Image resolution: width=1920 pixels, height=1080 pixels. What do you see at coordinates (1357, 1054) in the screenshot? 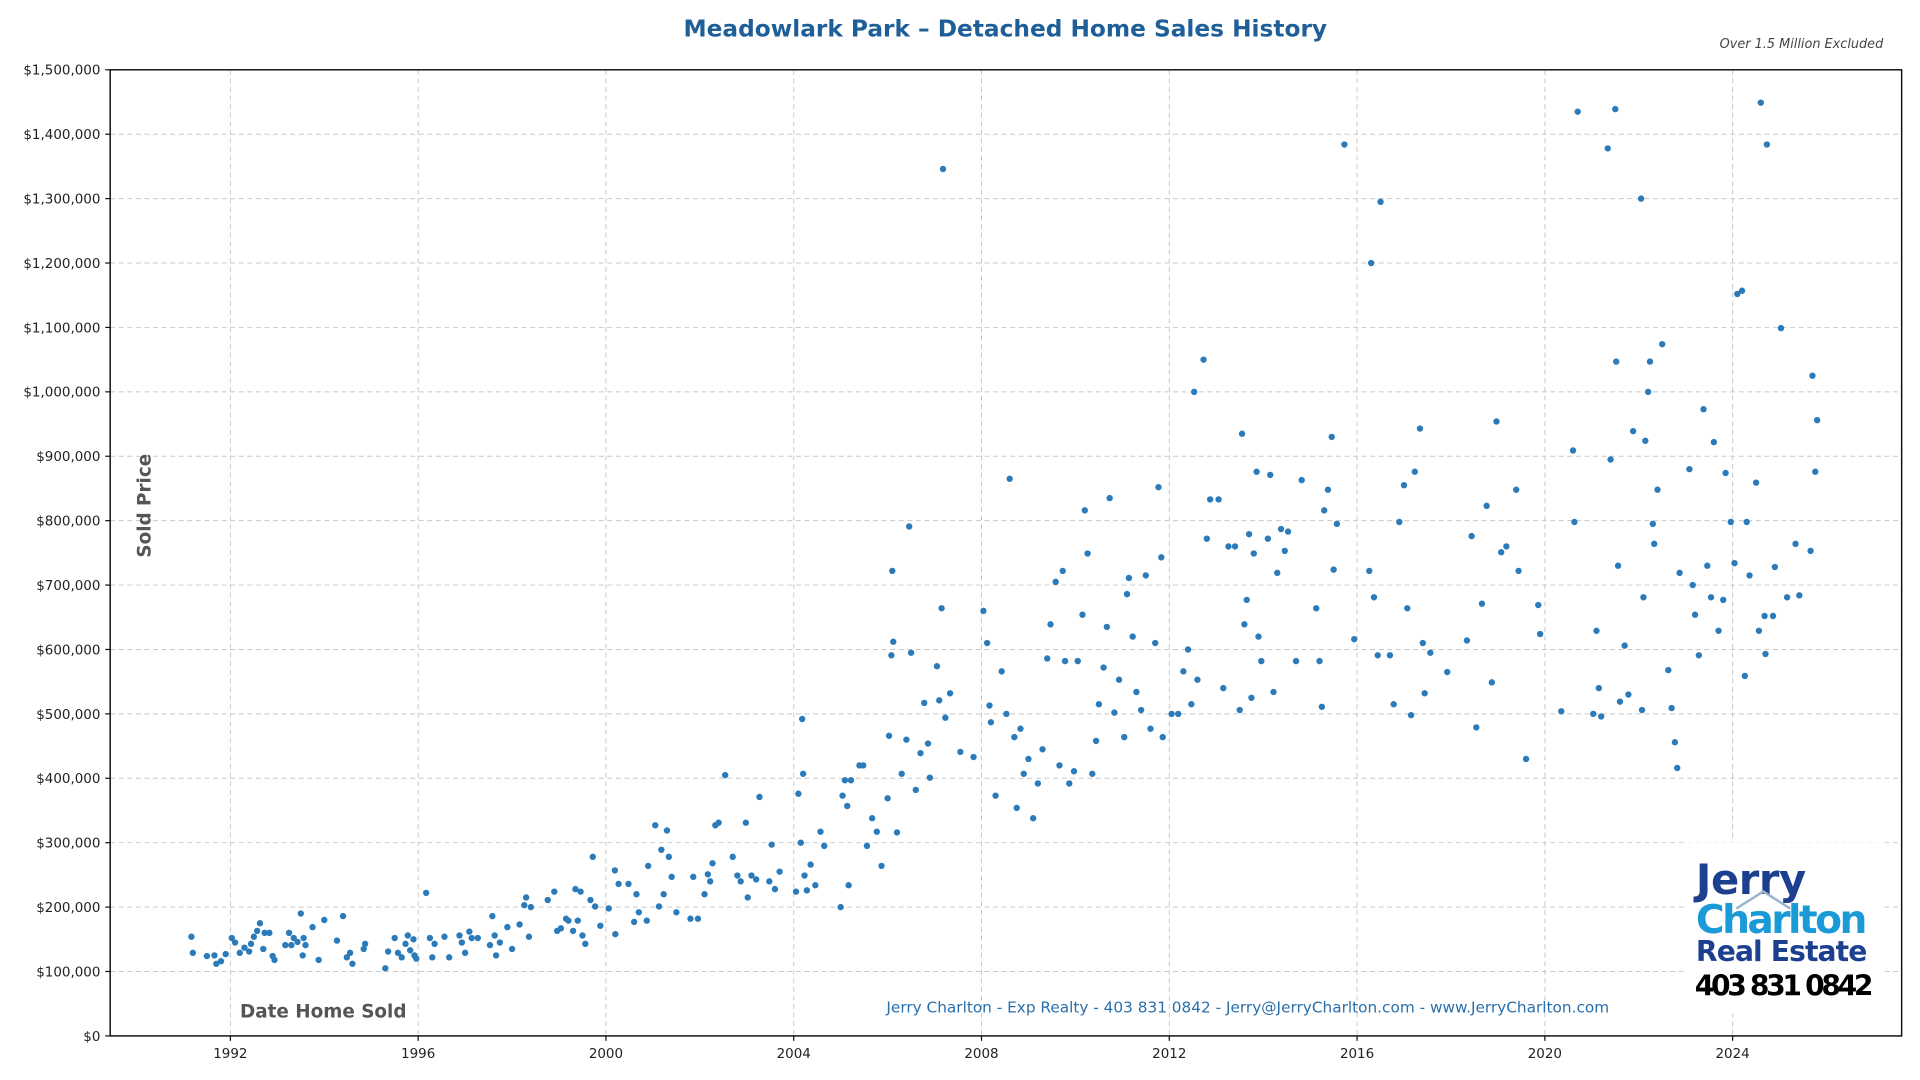
I see `x-tick-label: 2016` at bounding box center [1357, 1054].